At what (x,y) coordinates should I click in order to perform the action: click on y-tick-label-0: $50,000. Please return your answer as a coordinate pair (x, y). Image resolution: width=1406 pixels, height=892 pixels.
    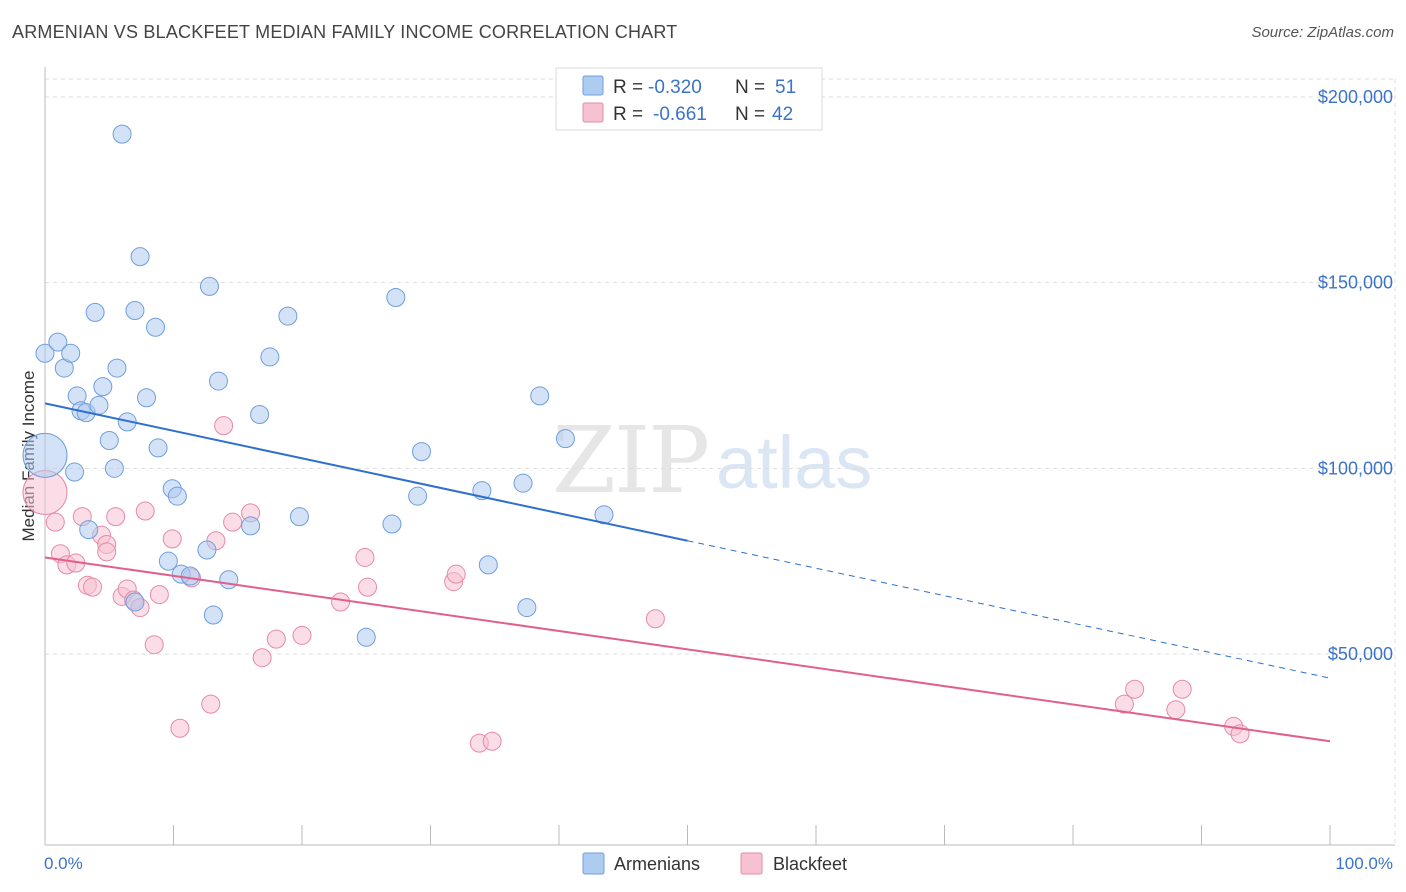
    Looking at the image, I should click on (1360, 654).